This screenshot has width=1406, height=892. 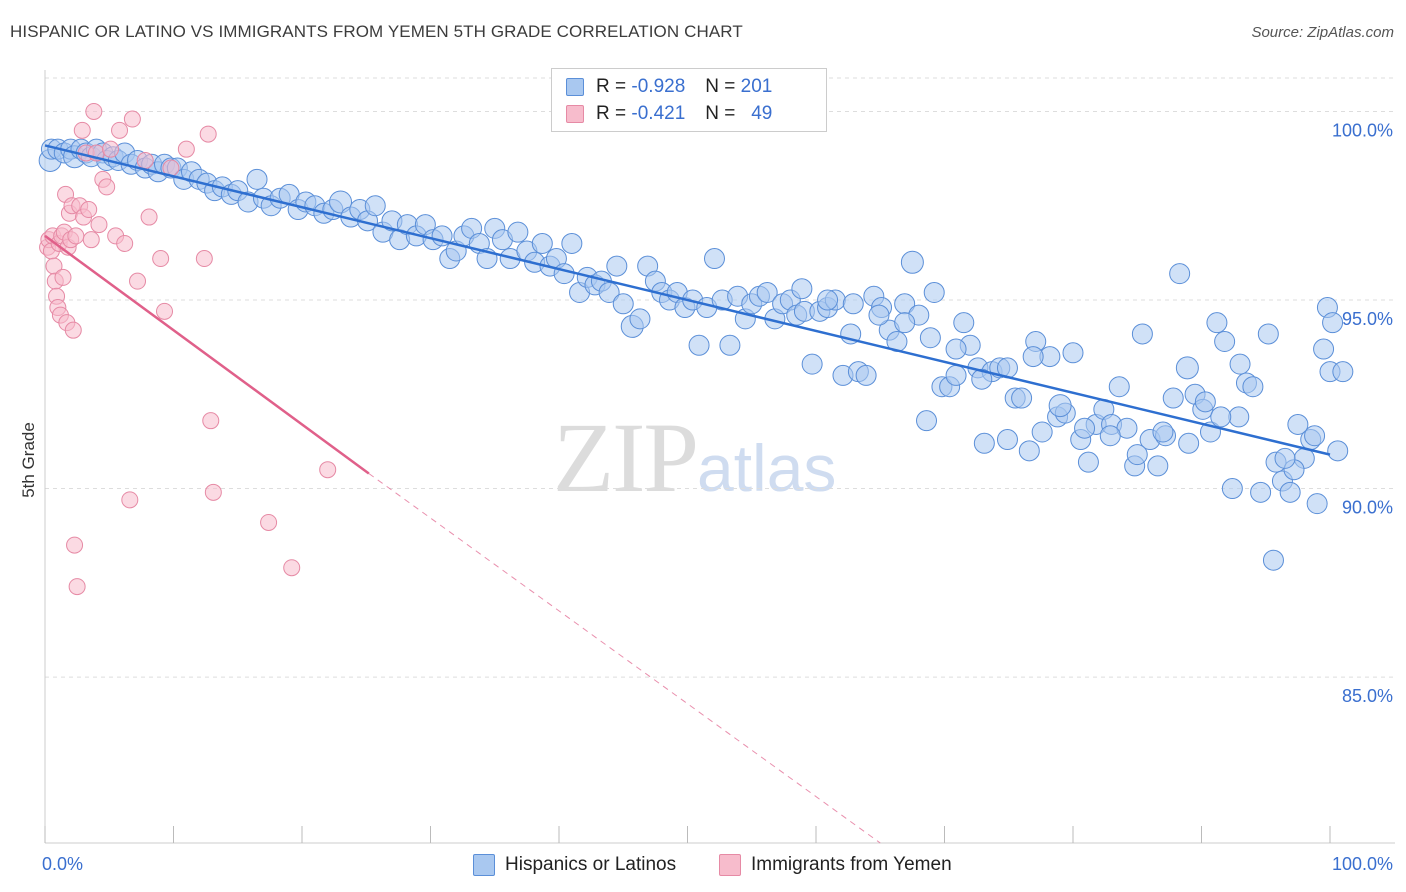 I want to click on y-tick-label: 95.0%, so click(x=1367, y=319).